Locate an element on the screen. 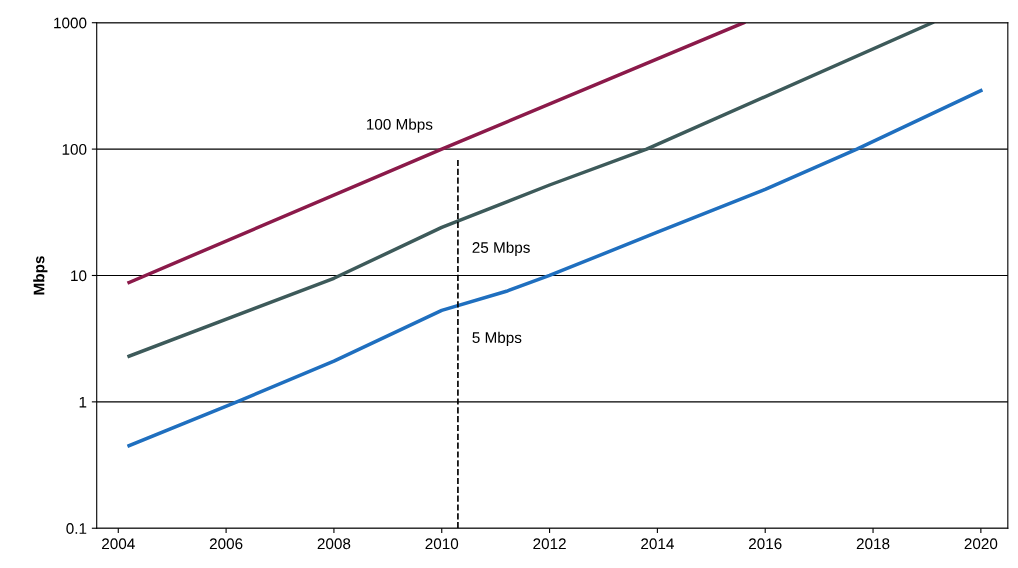 Image resolution: width=1018 pixels, height=568 pixels. series-label: 5 Mbps is located at coordinates (497, 339).